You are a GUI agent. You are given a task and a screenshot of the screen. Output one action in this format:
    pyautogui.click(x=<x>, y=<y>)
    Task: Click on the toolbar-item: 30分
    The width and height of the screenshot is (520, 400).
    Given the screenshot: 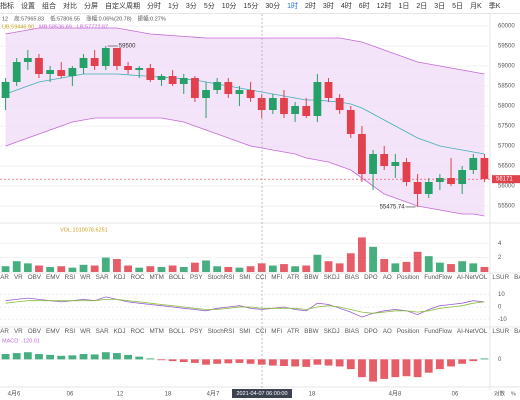 What is the action you would take?
    pyautogui.click(x=273, y=6)
    